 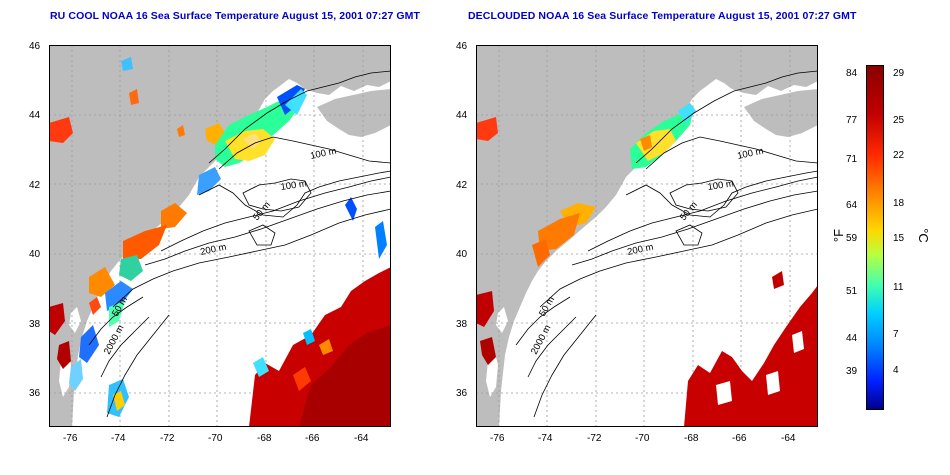 I want to click on celsius-tick: 4, so click(x=896, y=370).